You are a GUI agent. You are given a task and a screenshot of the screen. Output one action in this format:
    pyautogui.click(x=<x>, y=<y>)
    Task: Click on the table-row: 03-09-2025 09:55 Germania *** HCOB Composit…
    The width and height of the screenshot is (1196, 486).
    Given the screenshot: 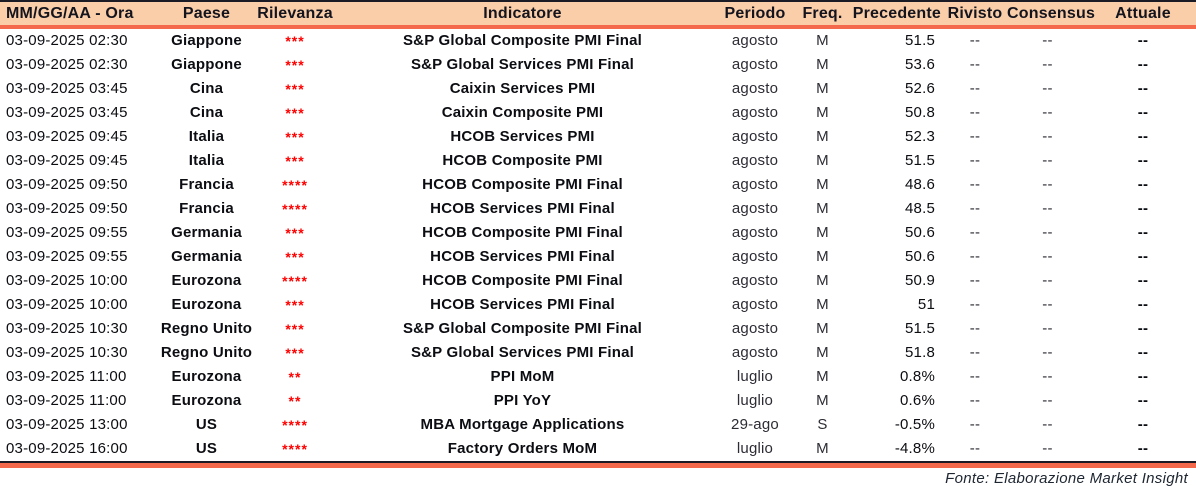 What is the action you would take?
    pyautogui.click(x=598, y=233)
    